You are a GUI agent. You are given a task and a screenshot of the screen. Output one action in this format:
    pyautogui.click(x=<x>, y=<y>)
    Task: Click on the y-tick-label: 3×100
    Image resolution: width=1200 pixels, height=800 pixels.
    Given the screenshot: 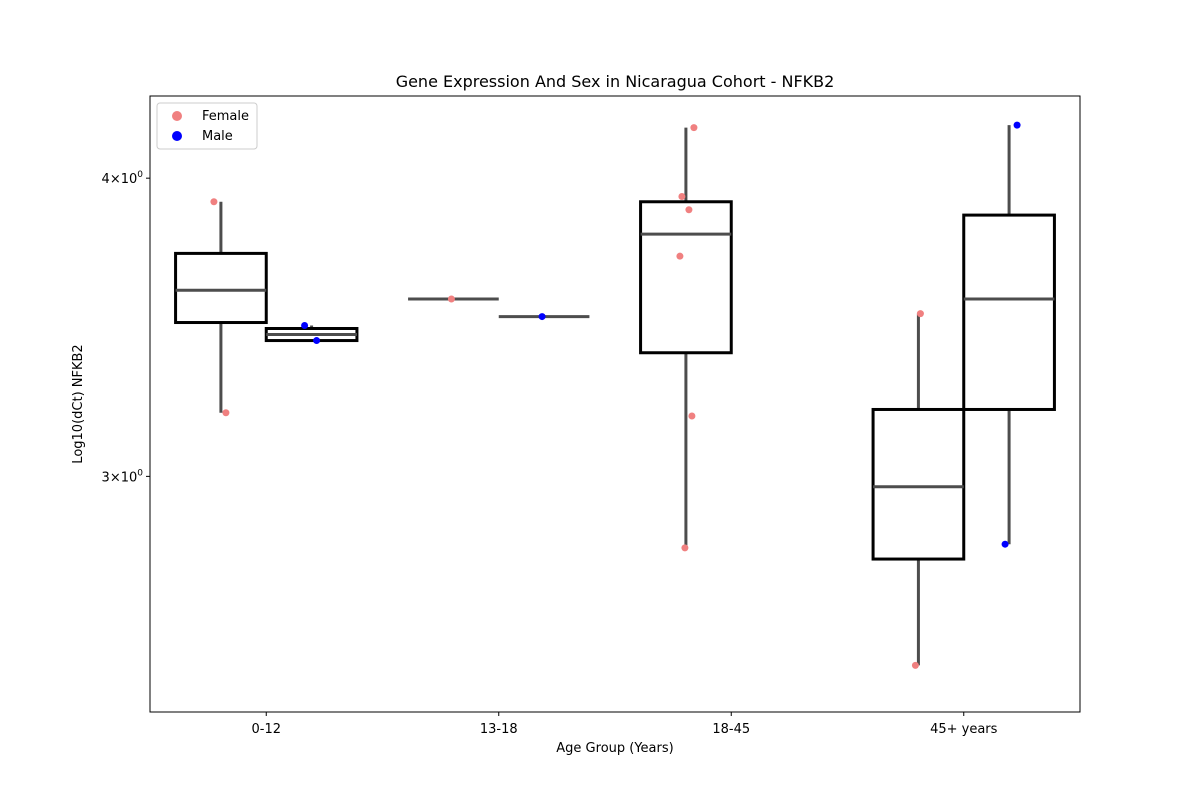 What is the action you would take?
    pyautogui.click(x=123, y=476)
    